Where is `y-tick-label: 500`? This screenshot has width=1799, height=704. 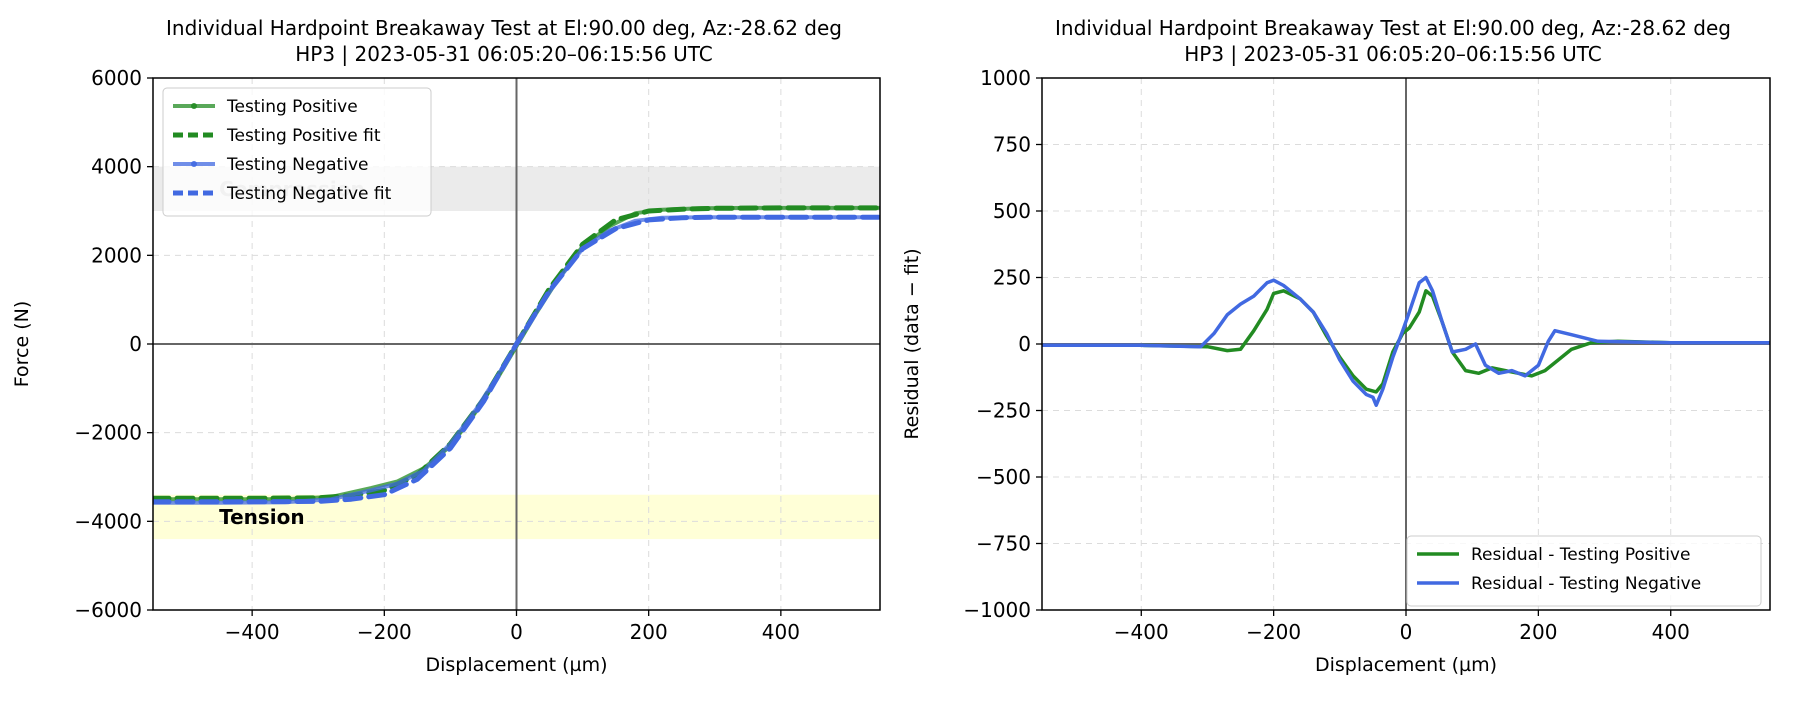 y-tick-label: 500 is located at coordinates (1012, 211).